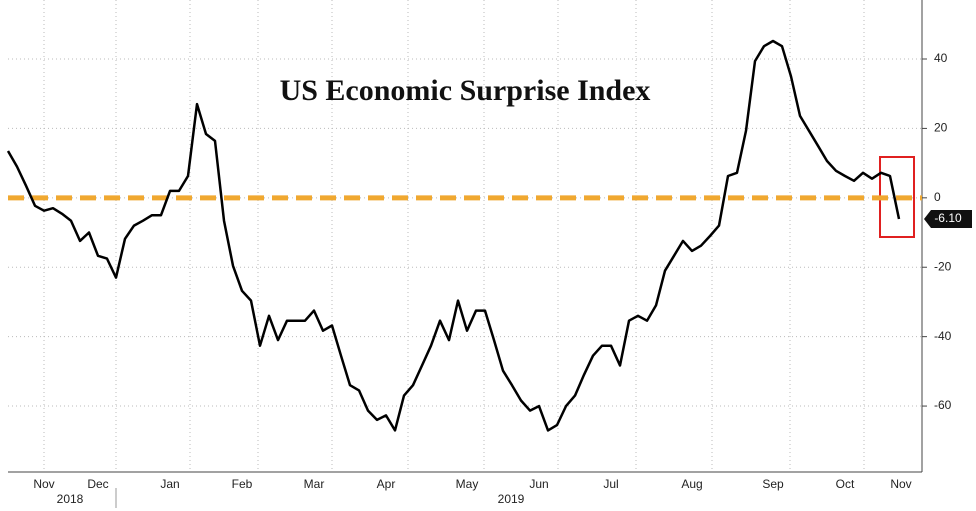 This screenshot has height=511, width=976. I want to click on x-tick-label: Oct, so click(845, 484).